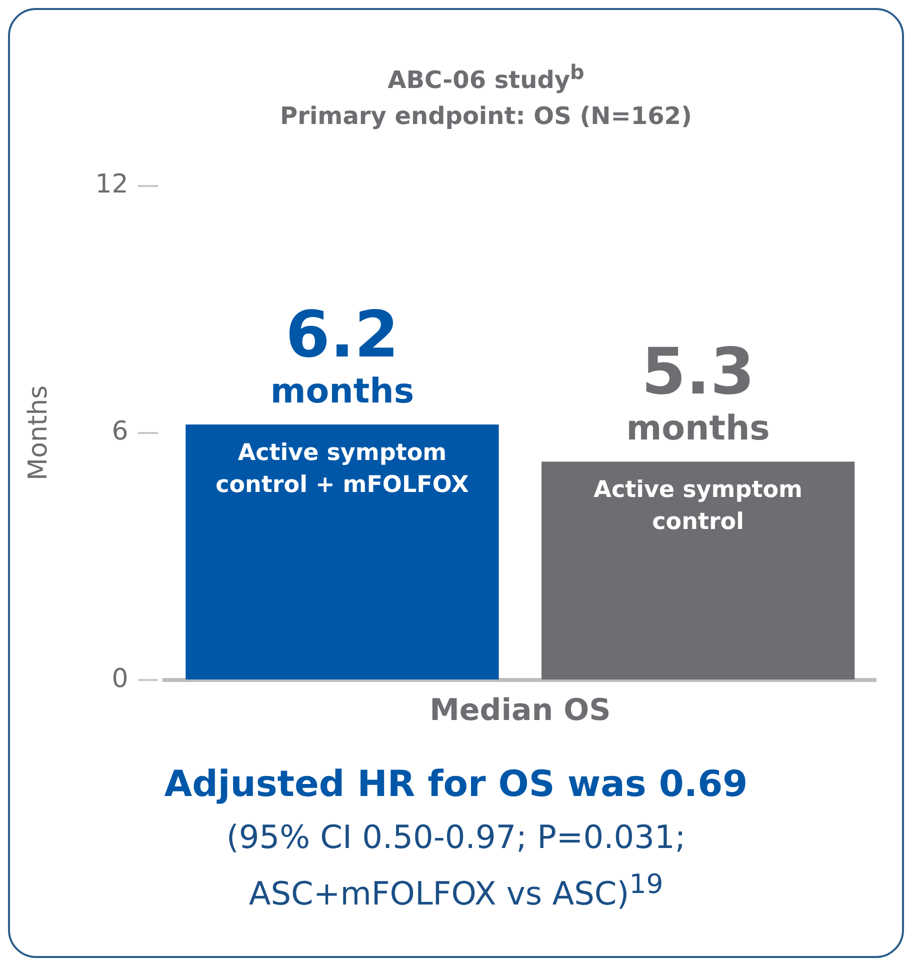 This screenshot has width=919, height=963. Describe the element at coordinates (342, 355) in the screenshot. I see `data-label: 6.2 months` at that location.